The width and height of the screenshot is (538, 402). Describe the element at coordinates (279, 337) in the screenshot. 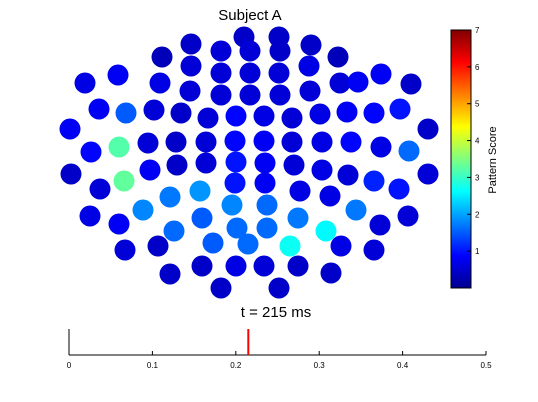

I see `time-axis: t = 215 ms 0 0.1 0.2 0.3 0.4 0.5` at that location.